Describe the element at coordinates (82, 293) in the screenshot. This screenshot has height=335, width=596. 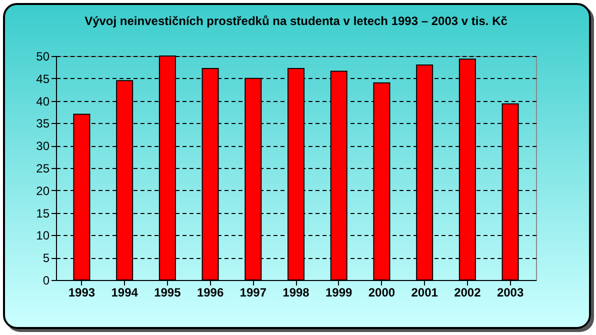
I see `x-tick-label: 1993` at that location.